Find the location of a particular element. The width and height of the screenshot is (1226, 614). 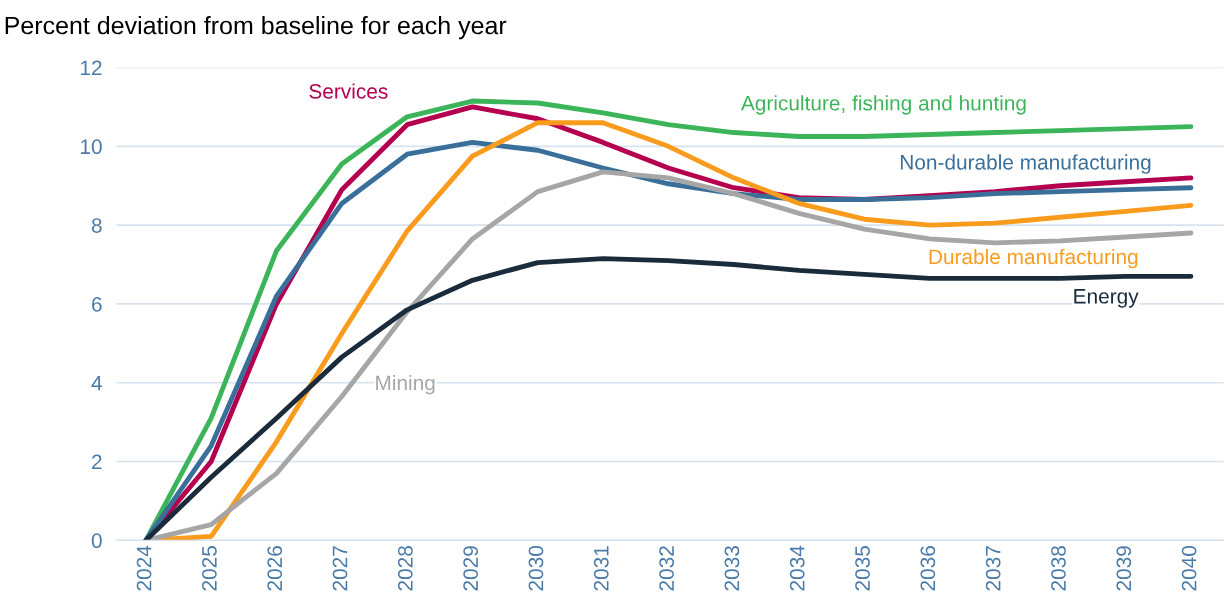

y-tick-label: 4 is located at coordinates (96, 383).